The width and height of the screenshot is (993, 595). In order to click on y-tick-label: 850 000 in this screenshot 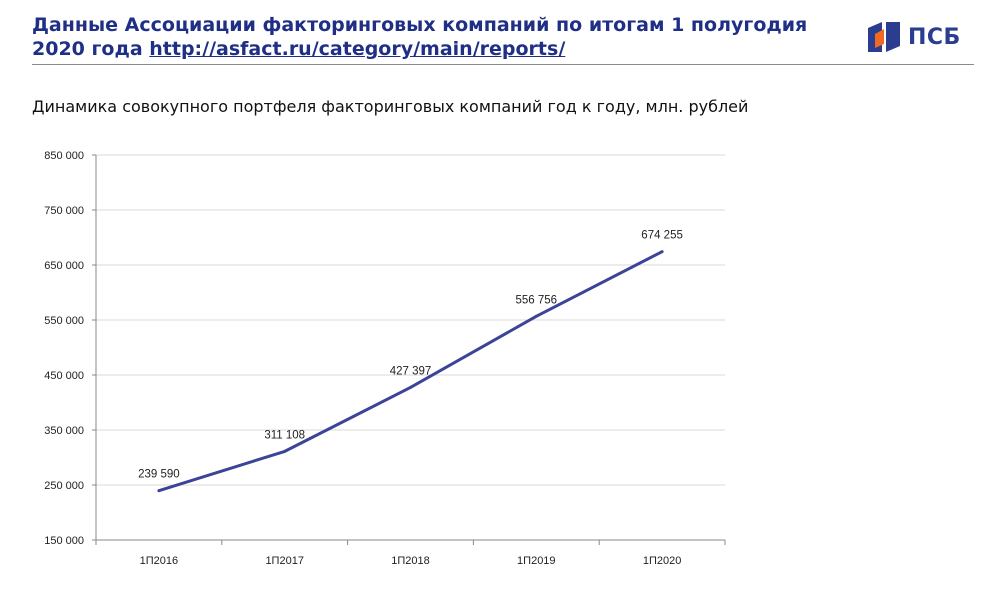, I will do `click(64, 156)`.